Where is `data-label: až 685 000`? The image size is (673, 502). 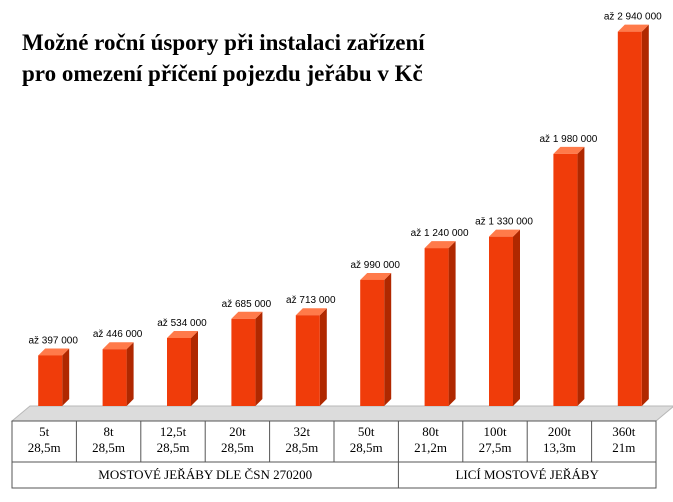 data-label: až 685 000 is located at coordinates (247, 304).